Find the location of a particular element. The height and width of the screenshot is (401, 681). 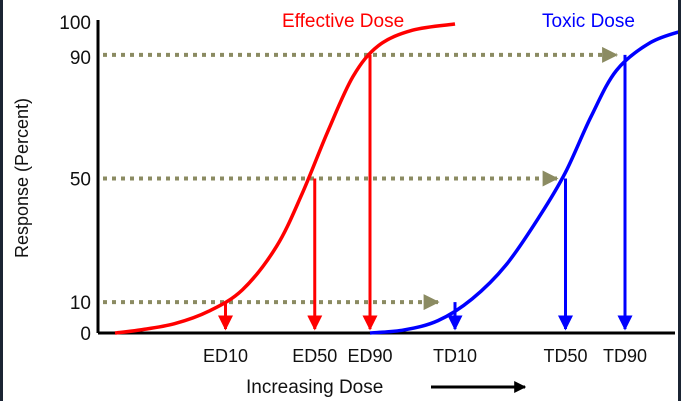

series-title-effective-dose: Effective Dose is located at coordinates (343, 21).